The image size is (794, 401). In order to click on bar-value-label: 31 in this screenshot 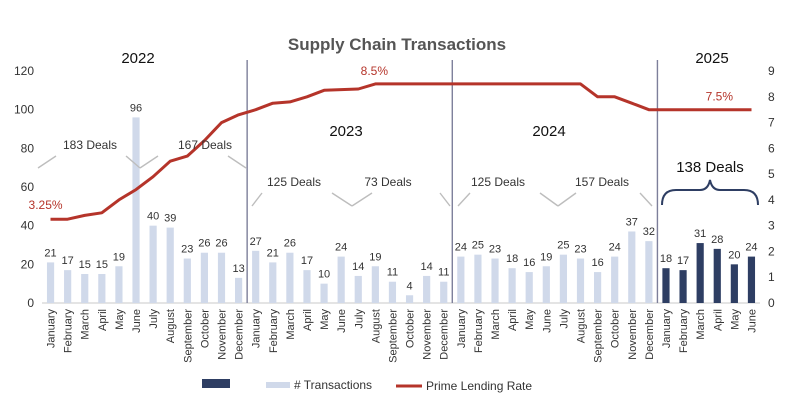, I will do `click(700, 234)`.